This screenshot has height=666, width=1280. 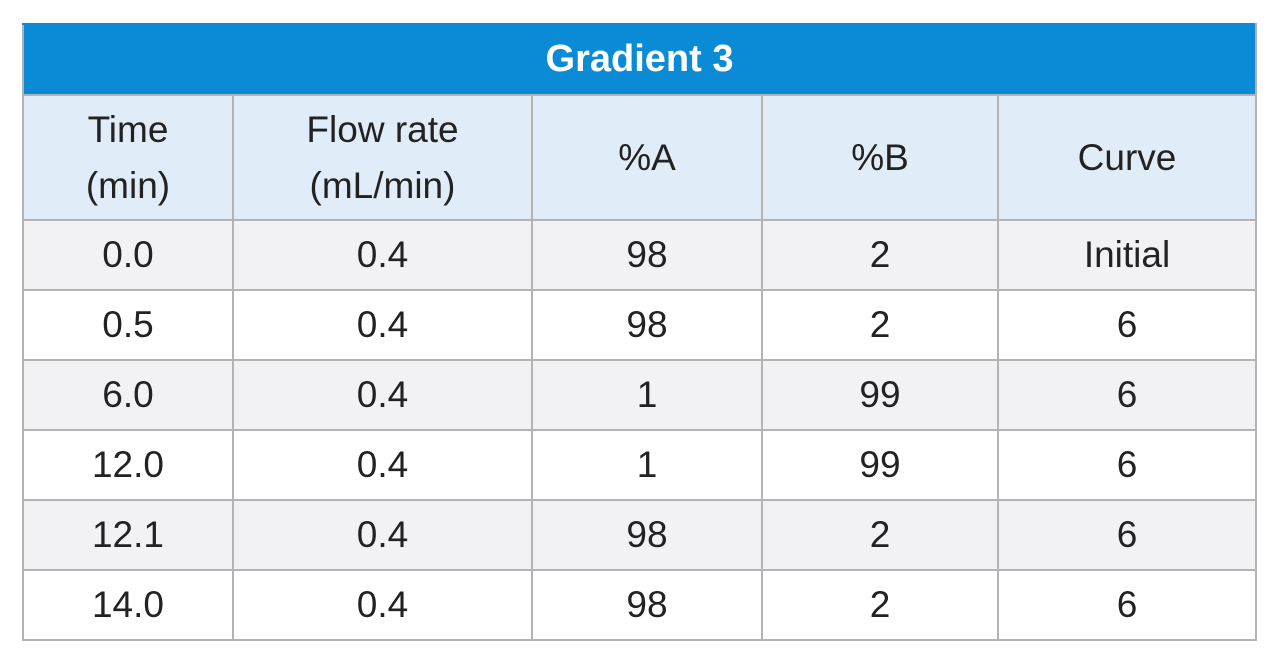 I want to click on table-row: 12.1 0.4 98 2 6, so click(x=640, y=535).